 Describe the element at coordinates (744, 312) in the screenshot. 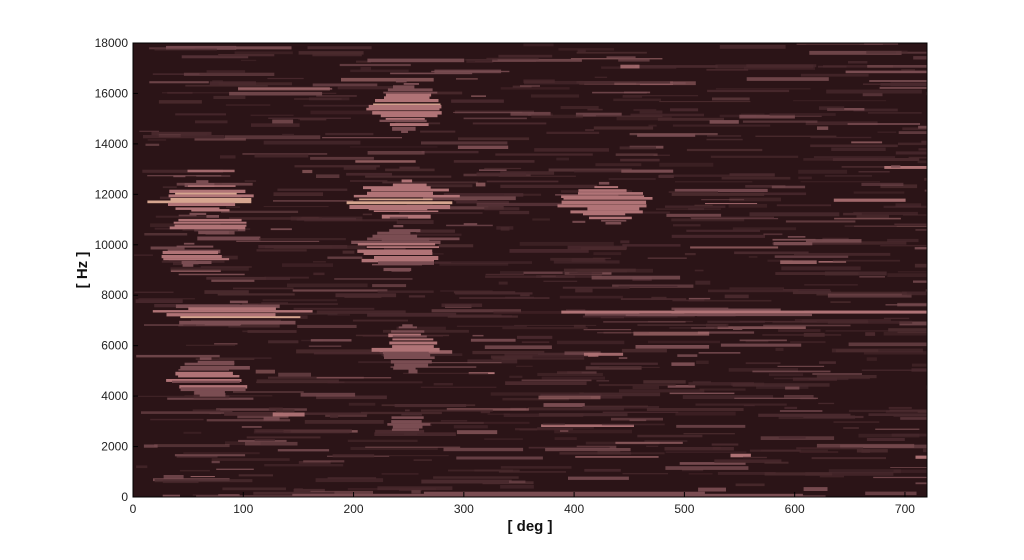

I see `heatmap-hot-region` at that location.